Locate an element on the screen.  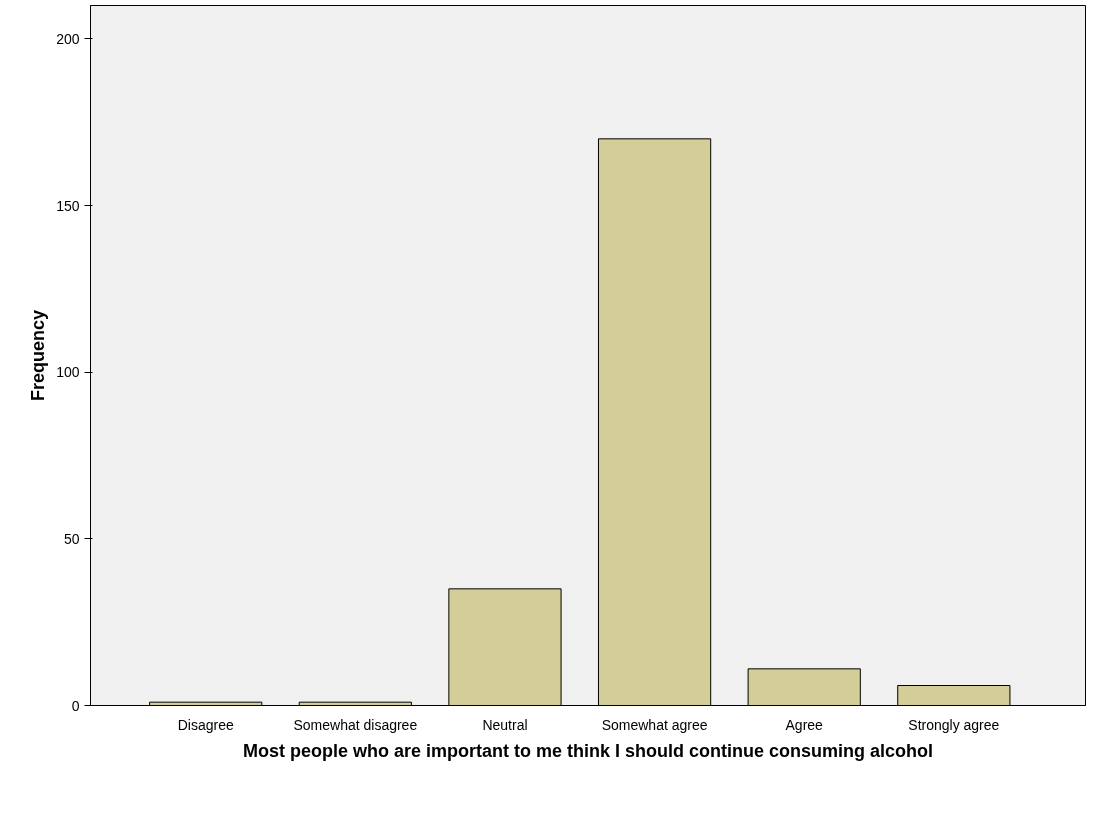
x-axis-title: Most people who are important to me think I should continue consuming alcohol is located at coordinates (588, 750).